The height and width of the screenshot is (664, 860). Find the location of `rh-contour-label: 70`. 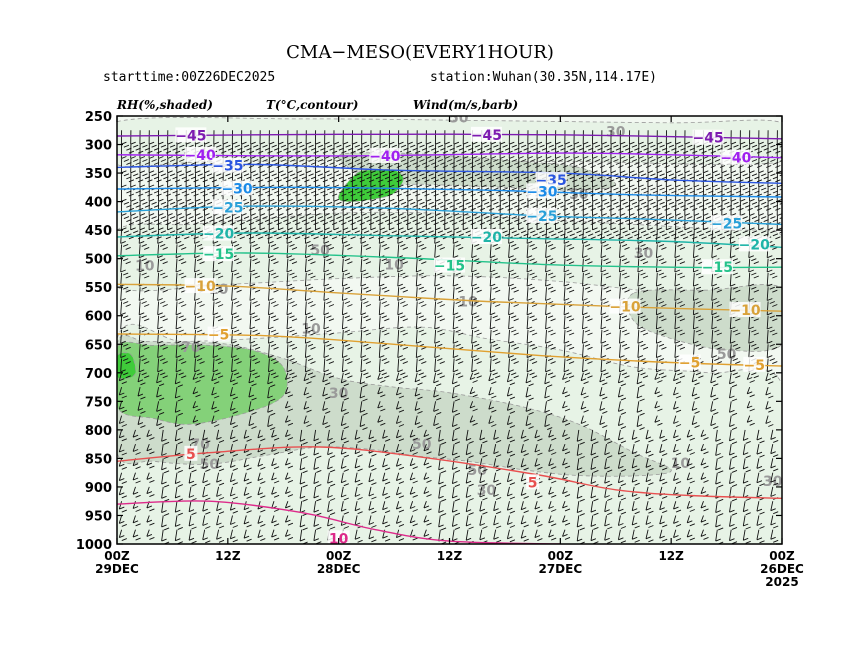

rh-contour-label: 70 is located at coordinates (191, 348).